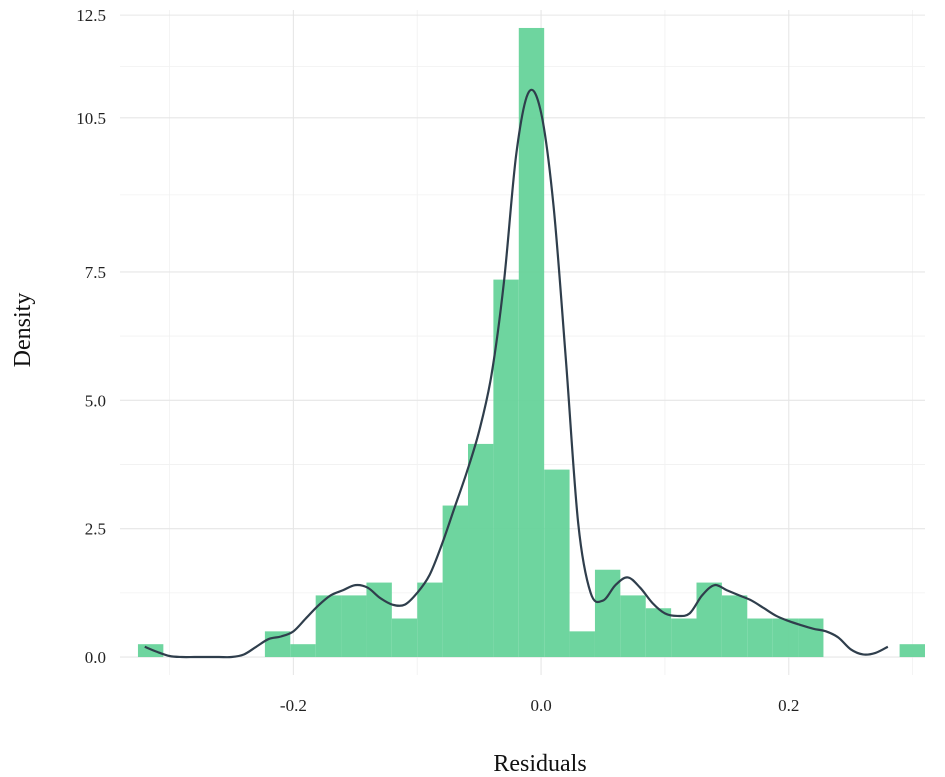 Image resolution: width=945 pixels, height=777 pixels. What do you see at coordinates (91, 118) in the screenshot?
I see `y-tick-label: 10.5` at bounding box center [91, 118].